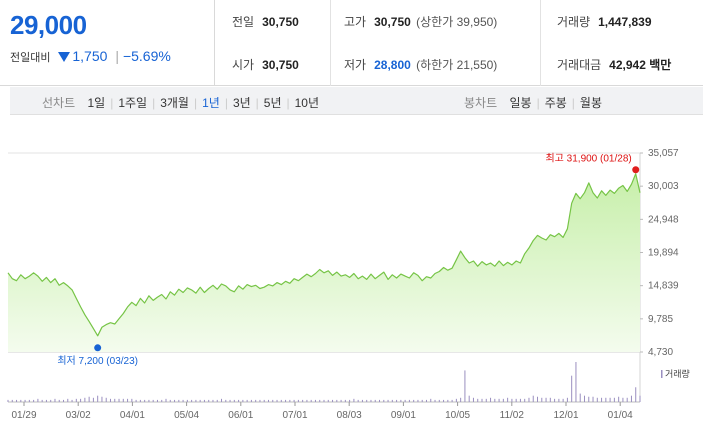 Image resolution: width=703 pixels, height=437 pixels. I want to click on x-tick-label: 01/04, so click(620, 415).